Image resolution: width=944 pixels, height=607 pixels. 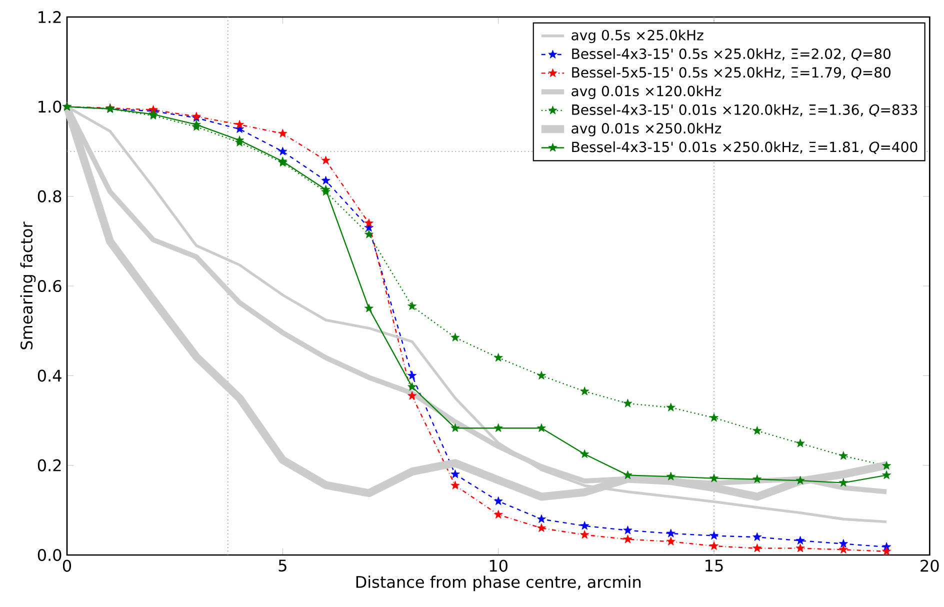 What do you see at coordinates (731, 54) in the screenshot?
I see `legend-label: Bessel-4x3-15' 0.5s ×25.0kHz, Ξ=2.02, Q=80` at bounding box center [731, 54].